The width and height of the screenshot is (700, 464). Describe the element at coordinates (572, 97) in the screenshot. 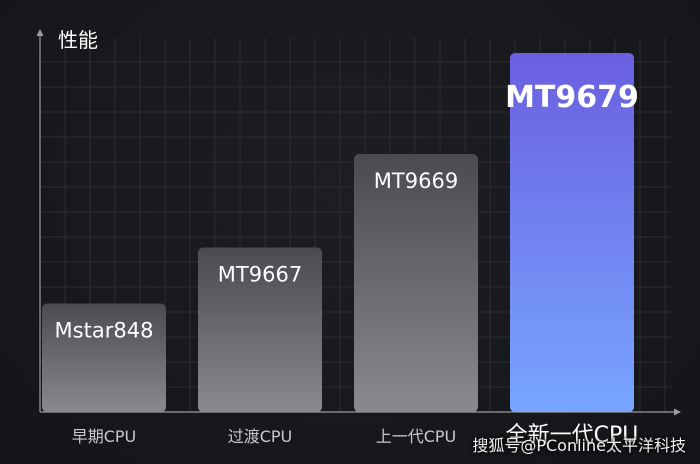

I see `bar-value-label: MT9679` at that location.